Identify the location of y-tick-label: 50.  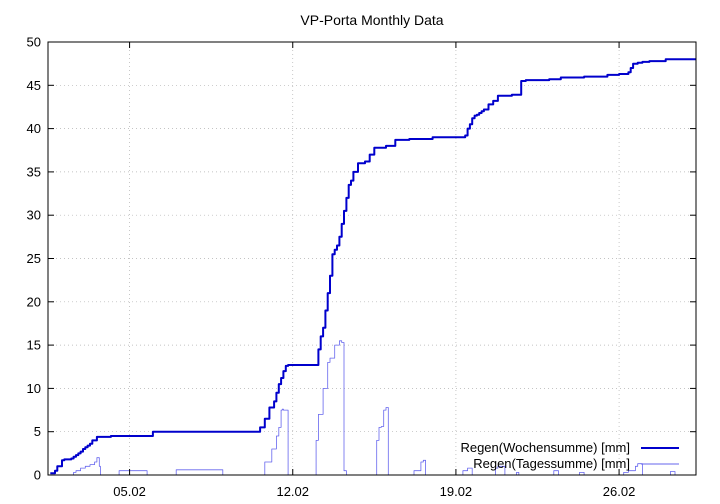
(34, 42).